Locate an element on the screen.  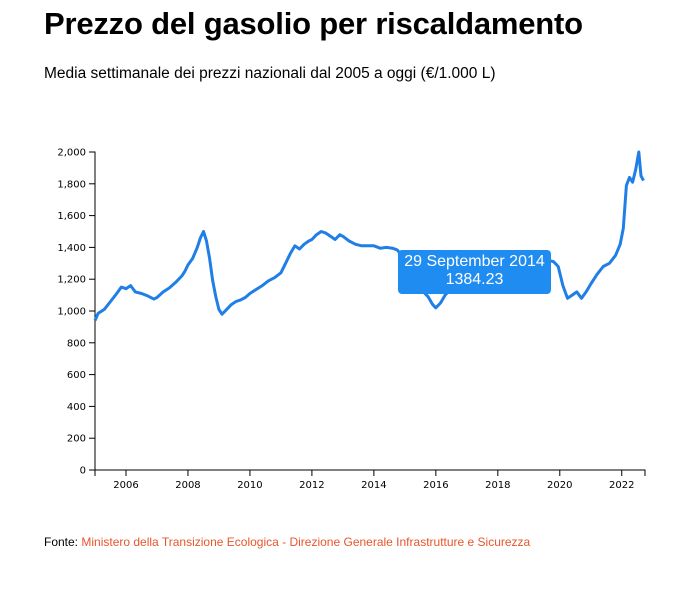
y-tick: 1,600 is located at coordinates (76, 216).